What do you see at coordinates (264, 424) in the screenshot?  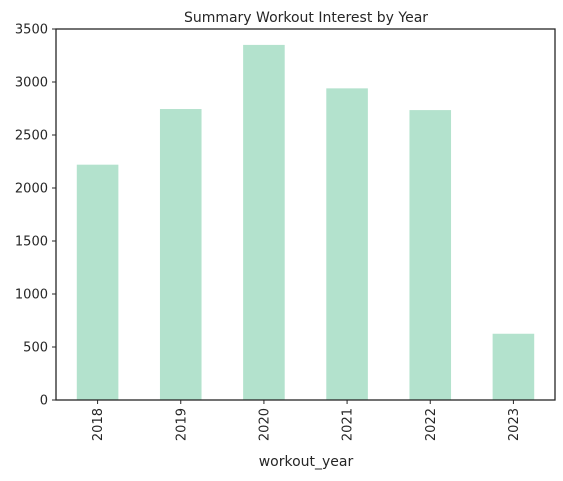 I see `x-tick-label: 2020` at bounding box center [264, 424].